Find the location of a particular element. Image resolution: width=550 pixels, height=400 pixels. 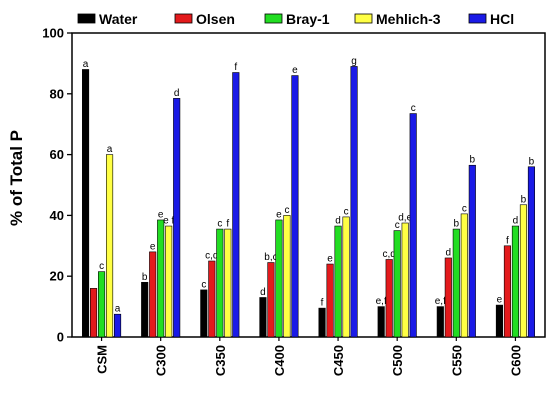

chart-legend: Water Olsen Bray-1 Mehlich-3 HCl is located at coordinates (295, 19).